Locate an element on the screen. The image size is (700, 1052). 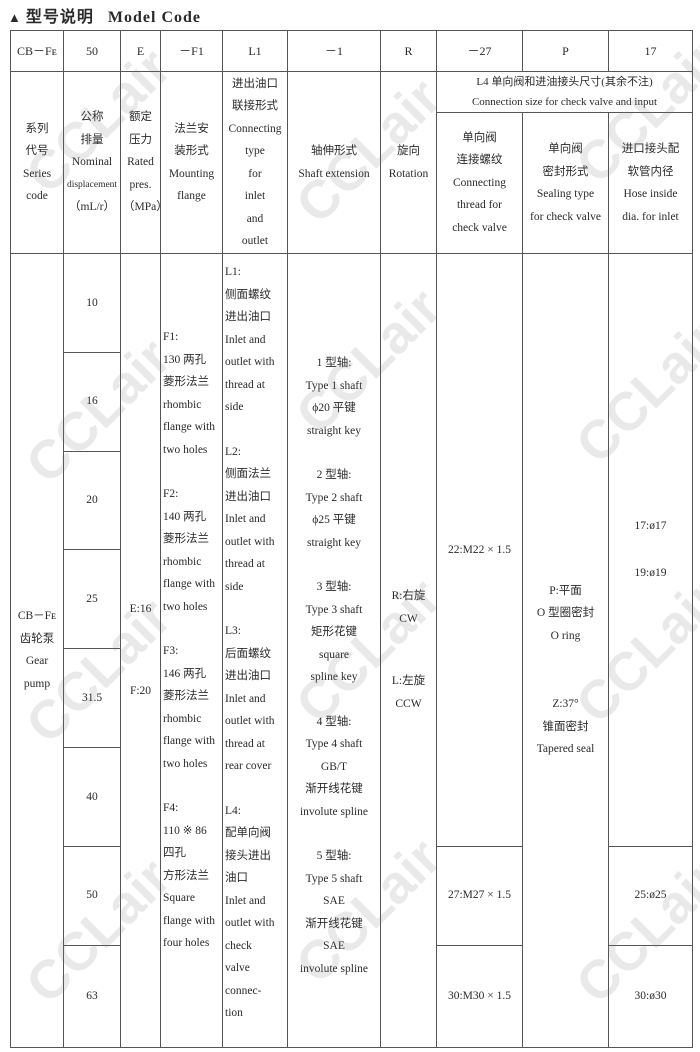
text-line: F4: is located at coordinates (171, 808).